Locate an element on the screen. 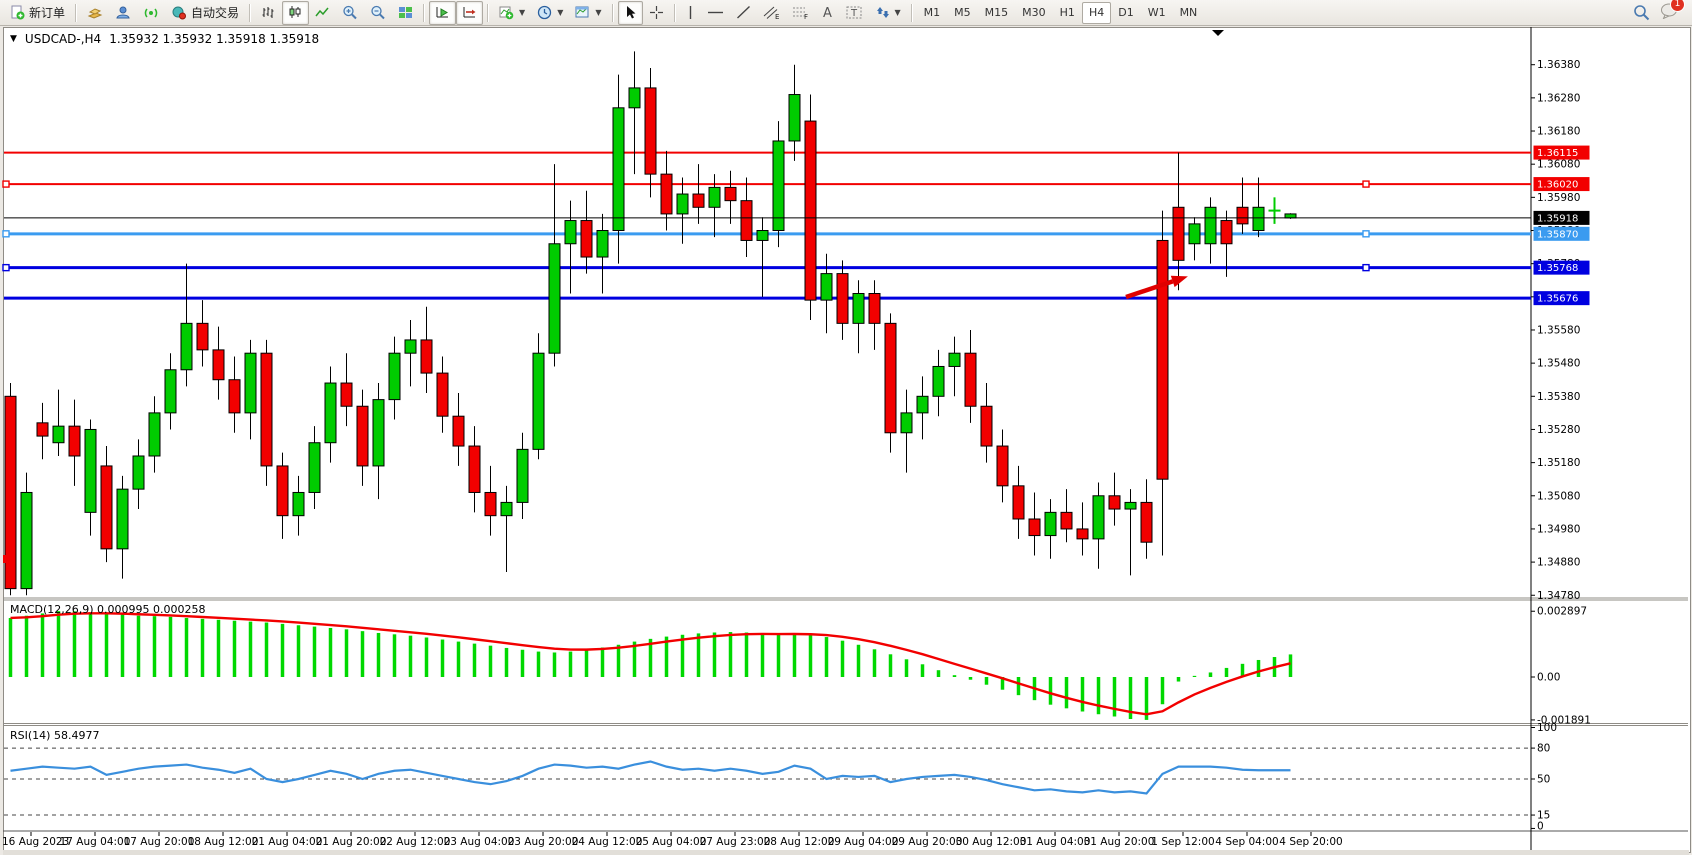  indicators-icon is located at coordinates (506, 12).